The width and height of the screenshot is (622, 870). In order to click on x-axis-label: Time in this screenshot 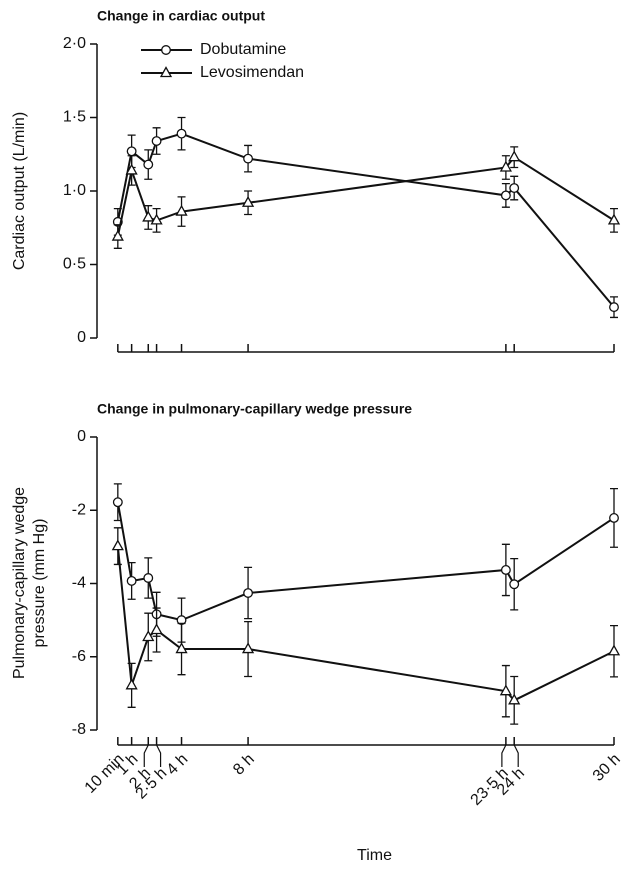, I will do `click(374, 855)`.